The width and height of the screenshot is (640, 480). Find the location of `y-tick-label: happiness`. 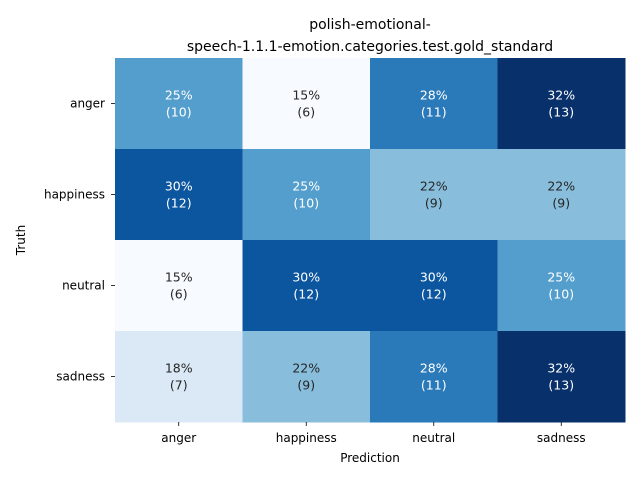

y-tick-label: happiness is located at coordinates (74, 195).